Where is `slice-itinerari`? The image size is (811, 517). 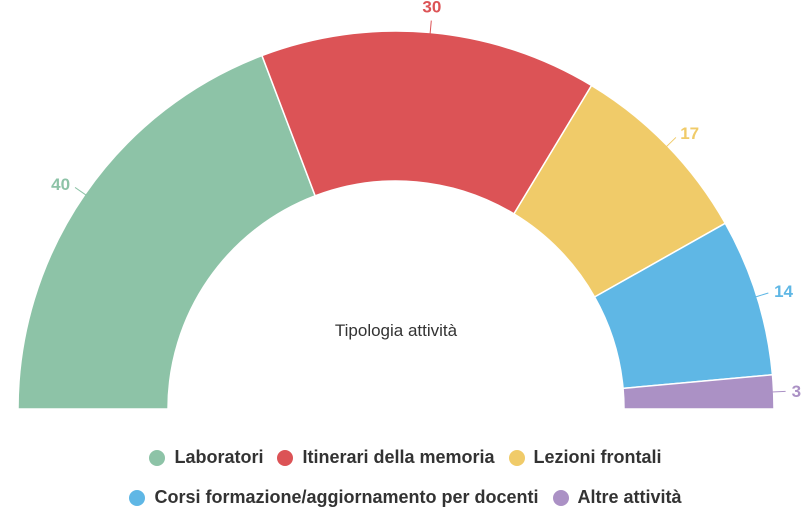
slice-itinerari is located at coordinates (426, 122).